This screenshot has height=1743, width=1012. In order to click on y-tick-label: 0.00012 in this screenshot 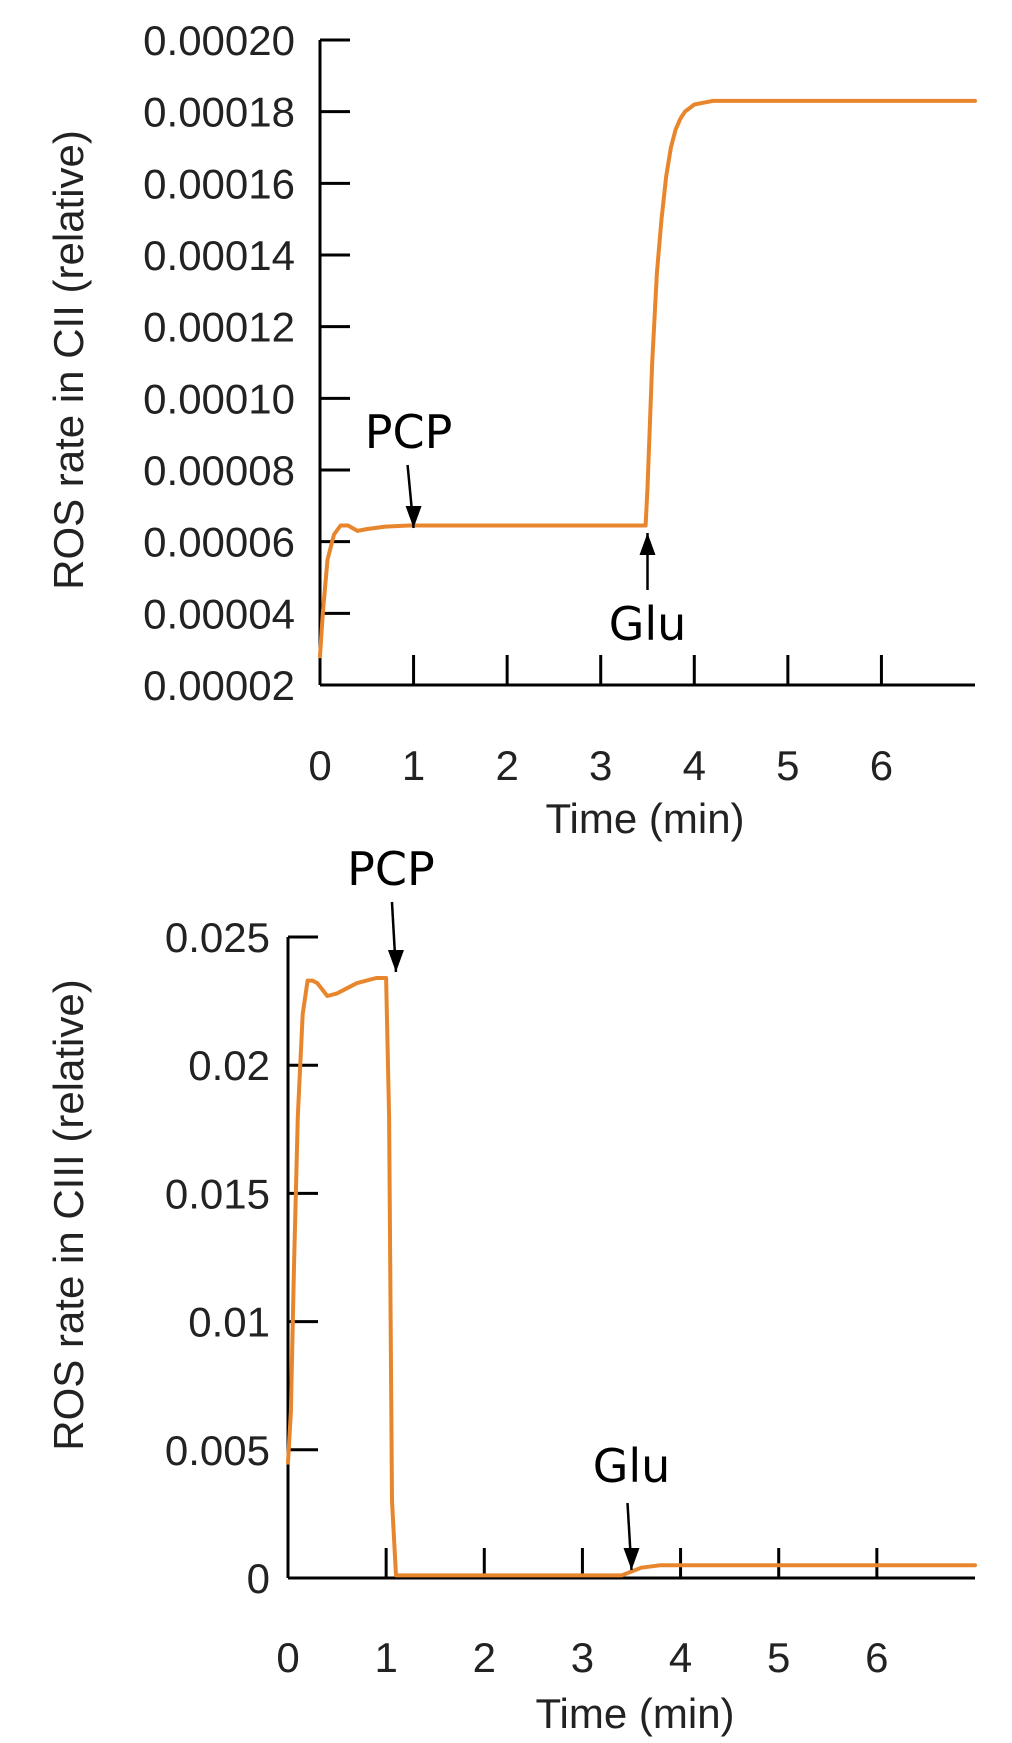, I will do `click(219, 327)`.